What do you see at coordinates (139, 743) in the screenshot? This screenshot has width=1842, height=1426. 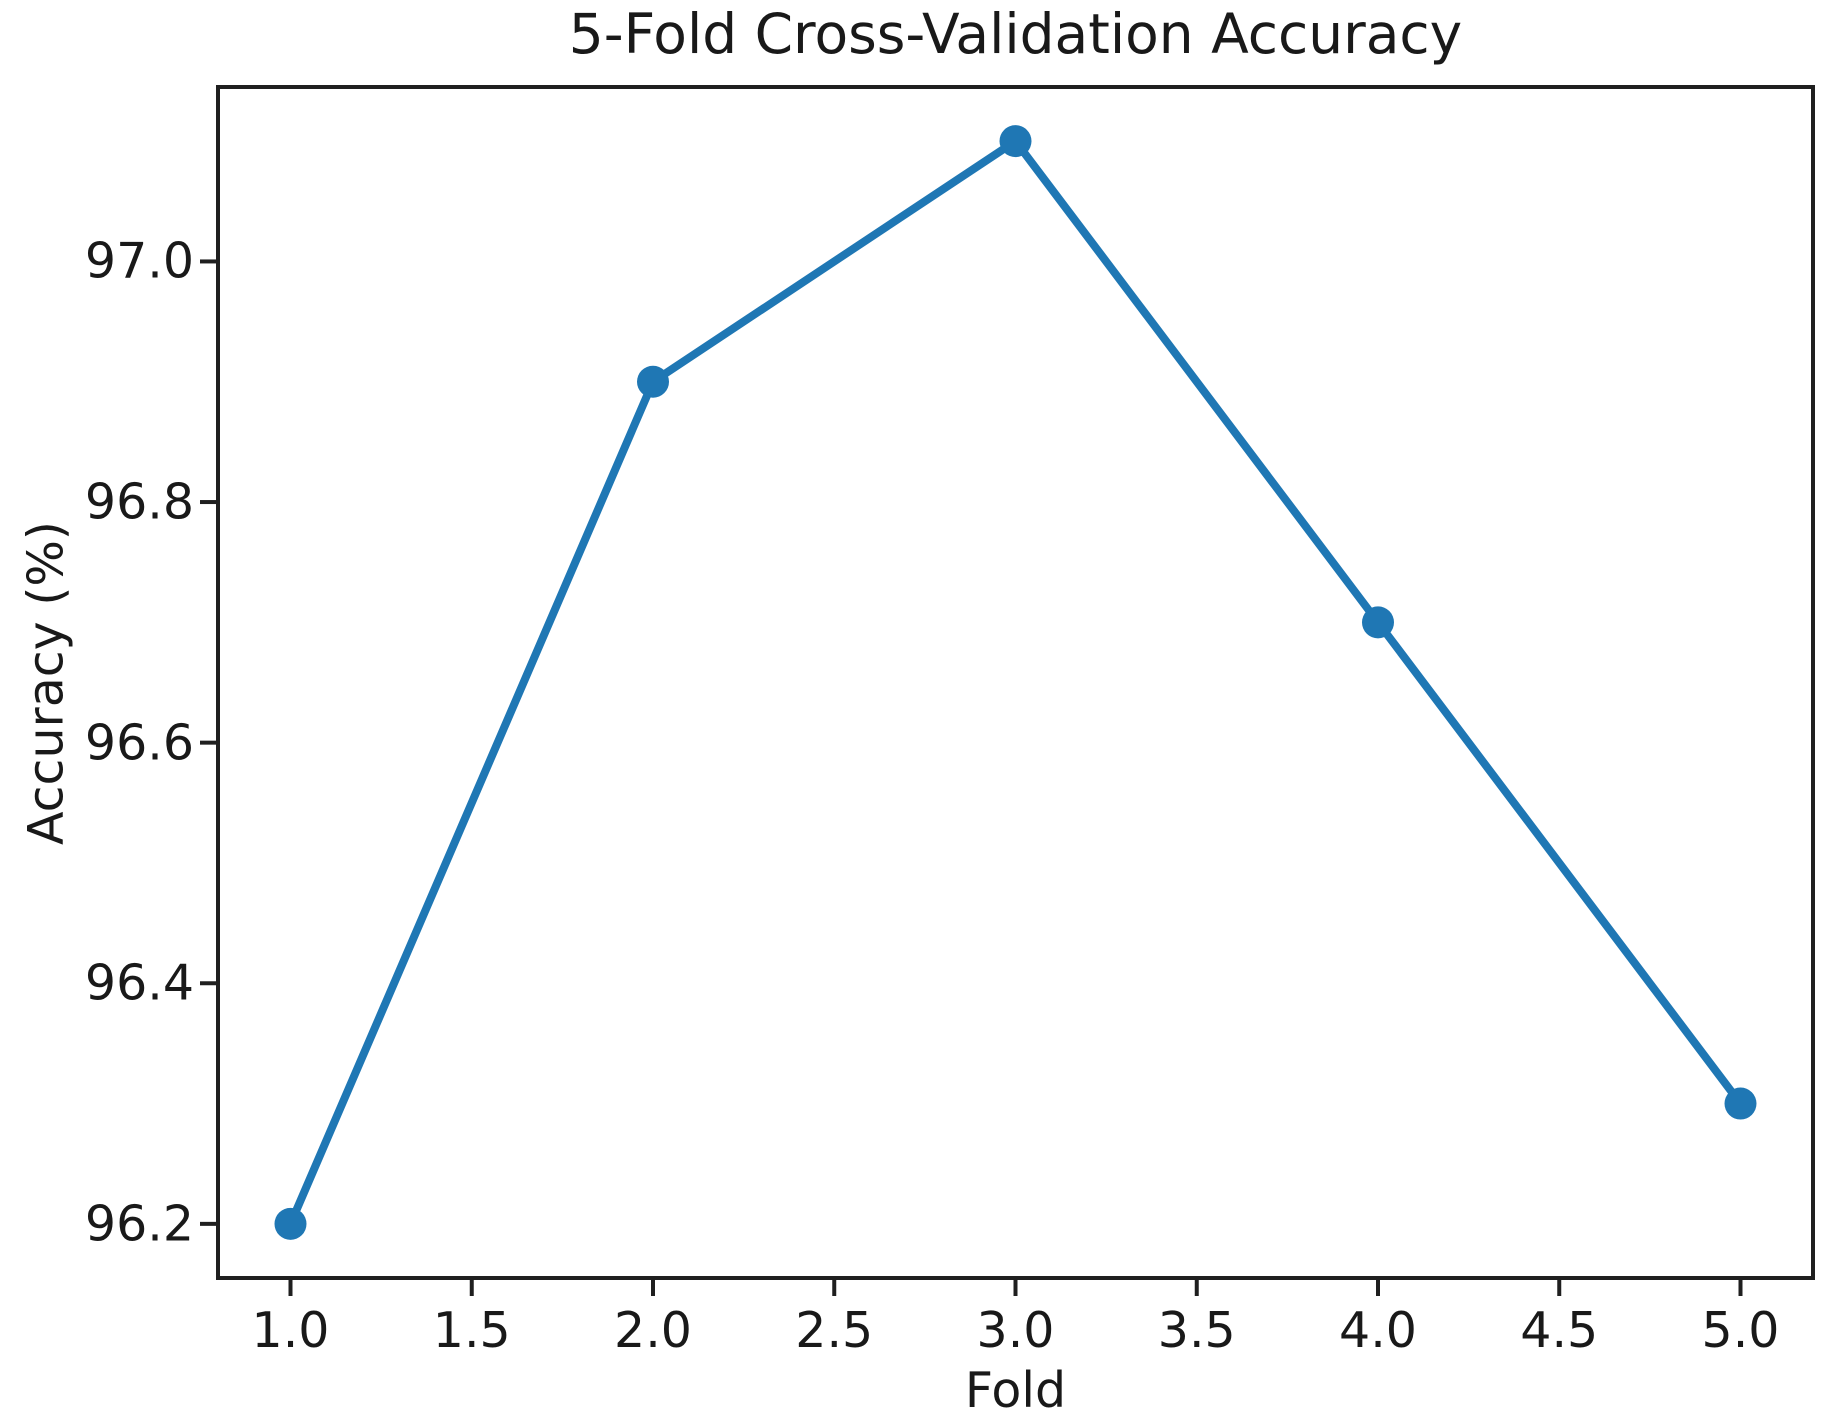 I see `y-tick-label: 96.6` at bounding box center [139, 743].